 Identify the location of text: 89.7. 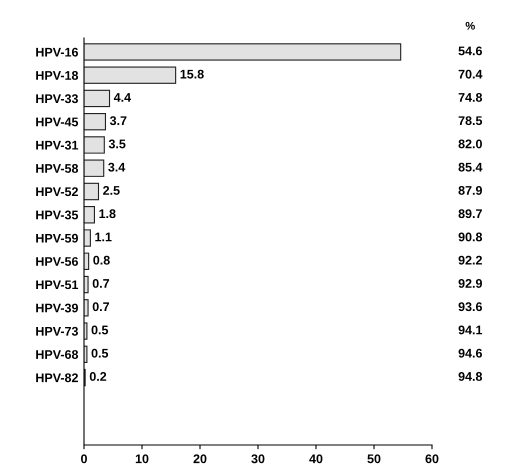
(470, 213).